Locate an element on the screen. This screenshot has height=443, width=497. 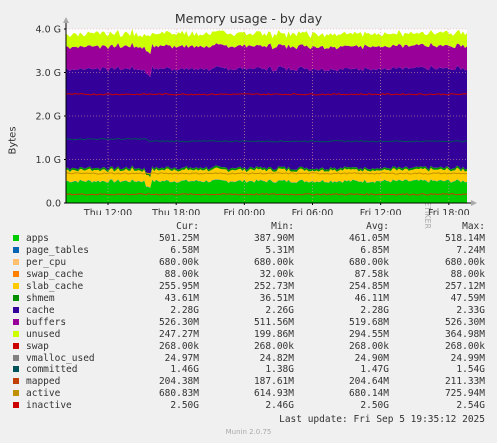
legend-avg: 2.50G is located at coordinates (374, 406).